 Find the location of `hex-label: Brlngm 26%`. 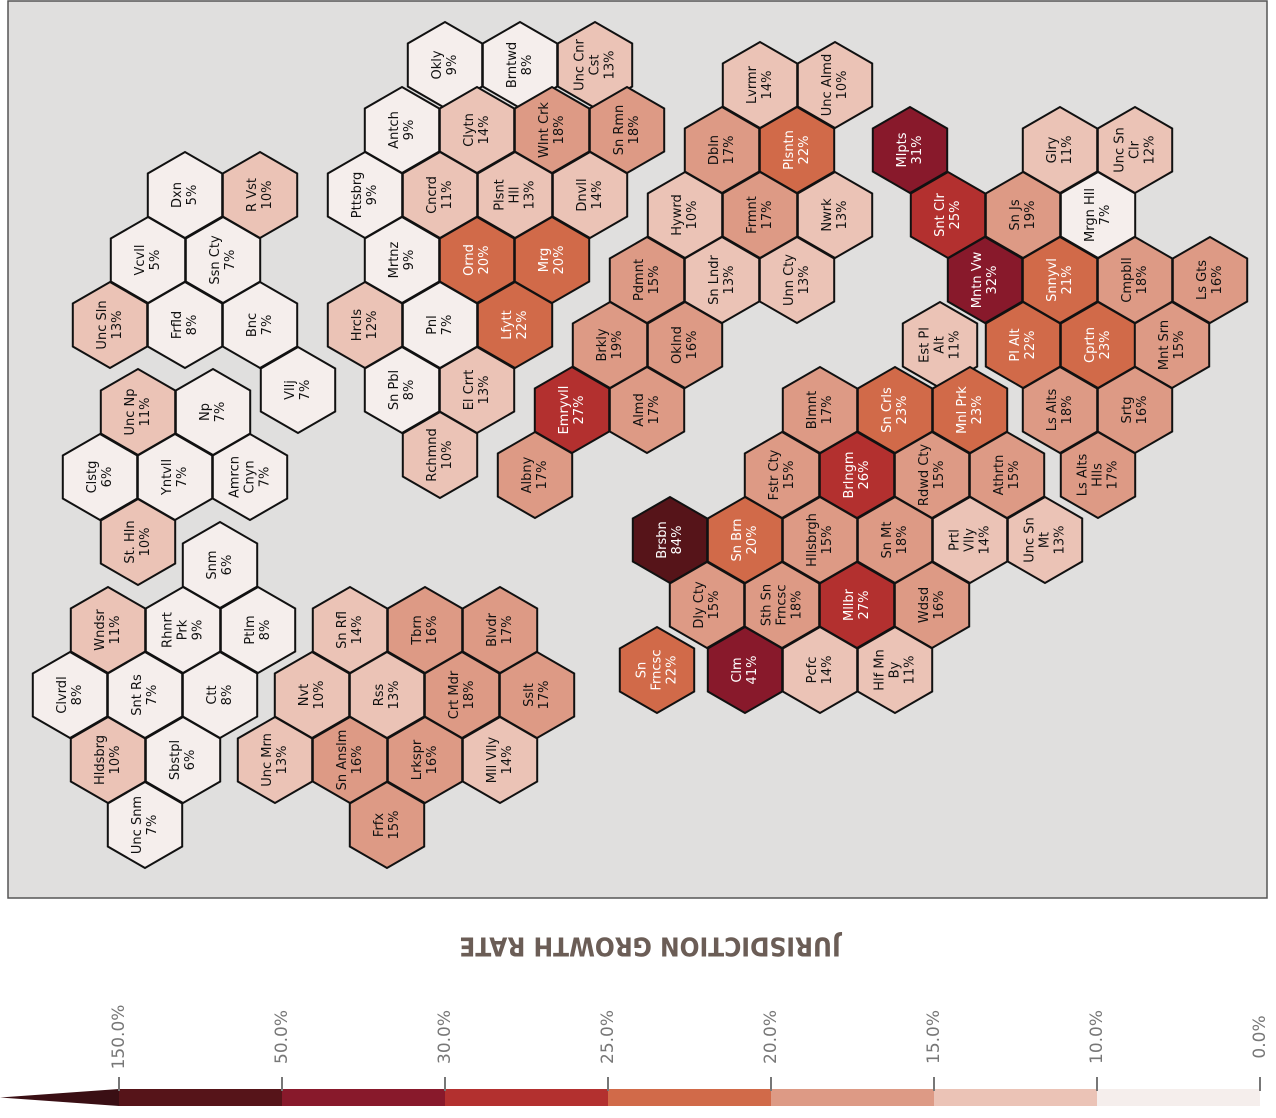

hex-label: Brlngm 26% is located at coordinates (857, 474).